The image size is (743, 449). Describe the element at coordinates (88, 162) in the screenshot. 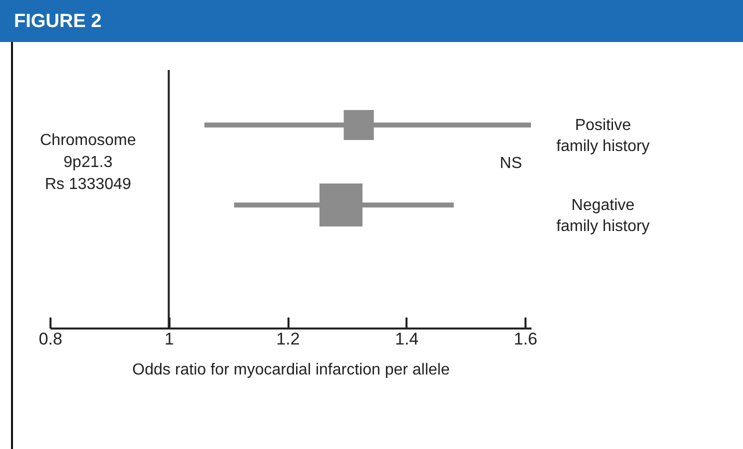

I see `annotation: Chromosome 9p21.3 Rs 1333049` at that location.